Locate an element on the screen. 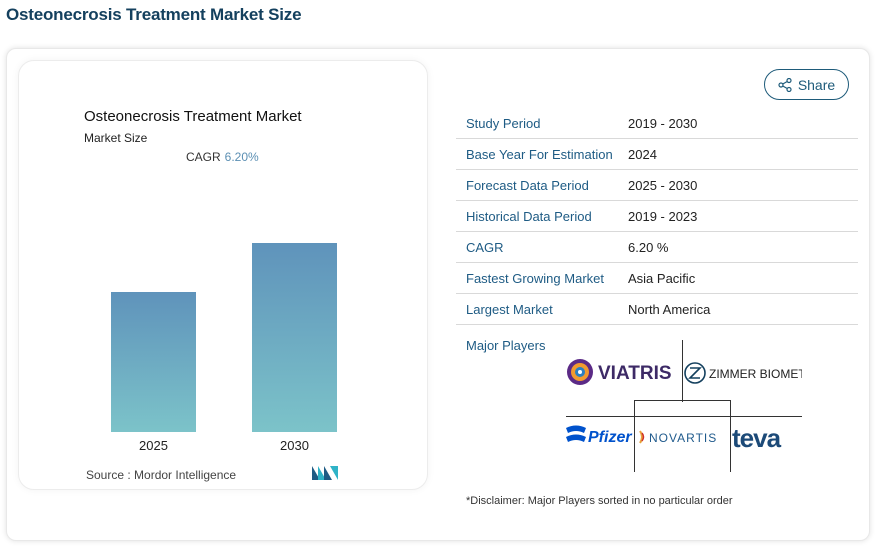 This screenshot has height=546, width=879. chart-source: Source : Mordor Intelligence is located at coordinates (161, 475).